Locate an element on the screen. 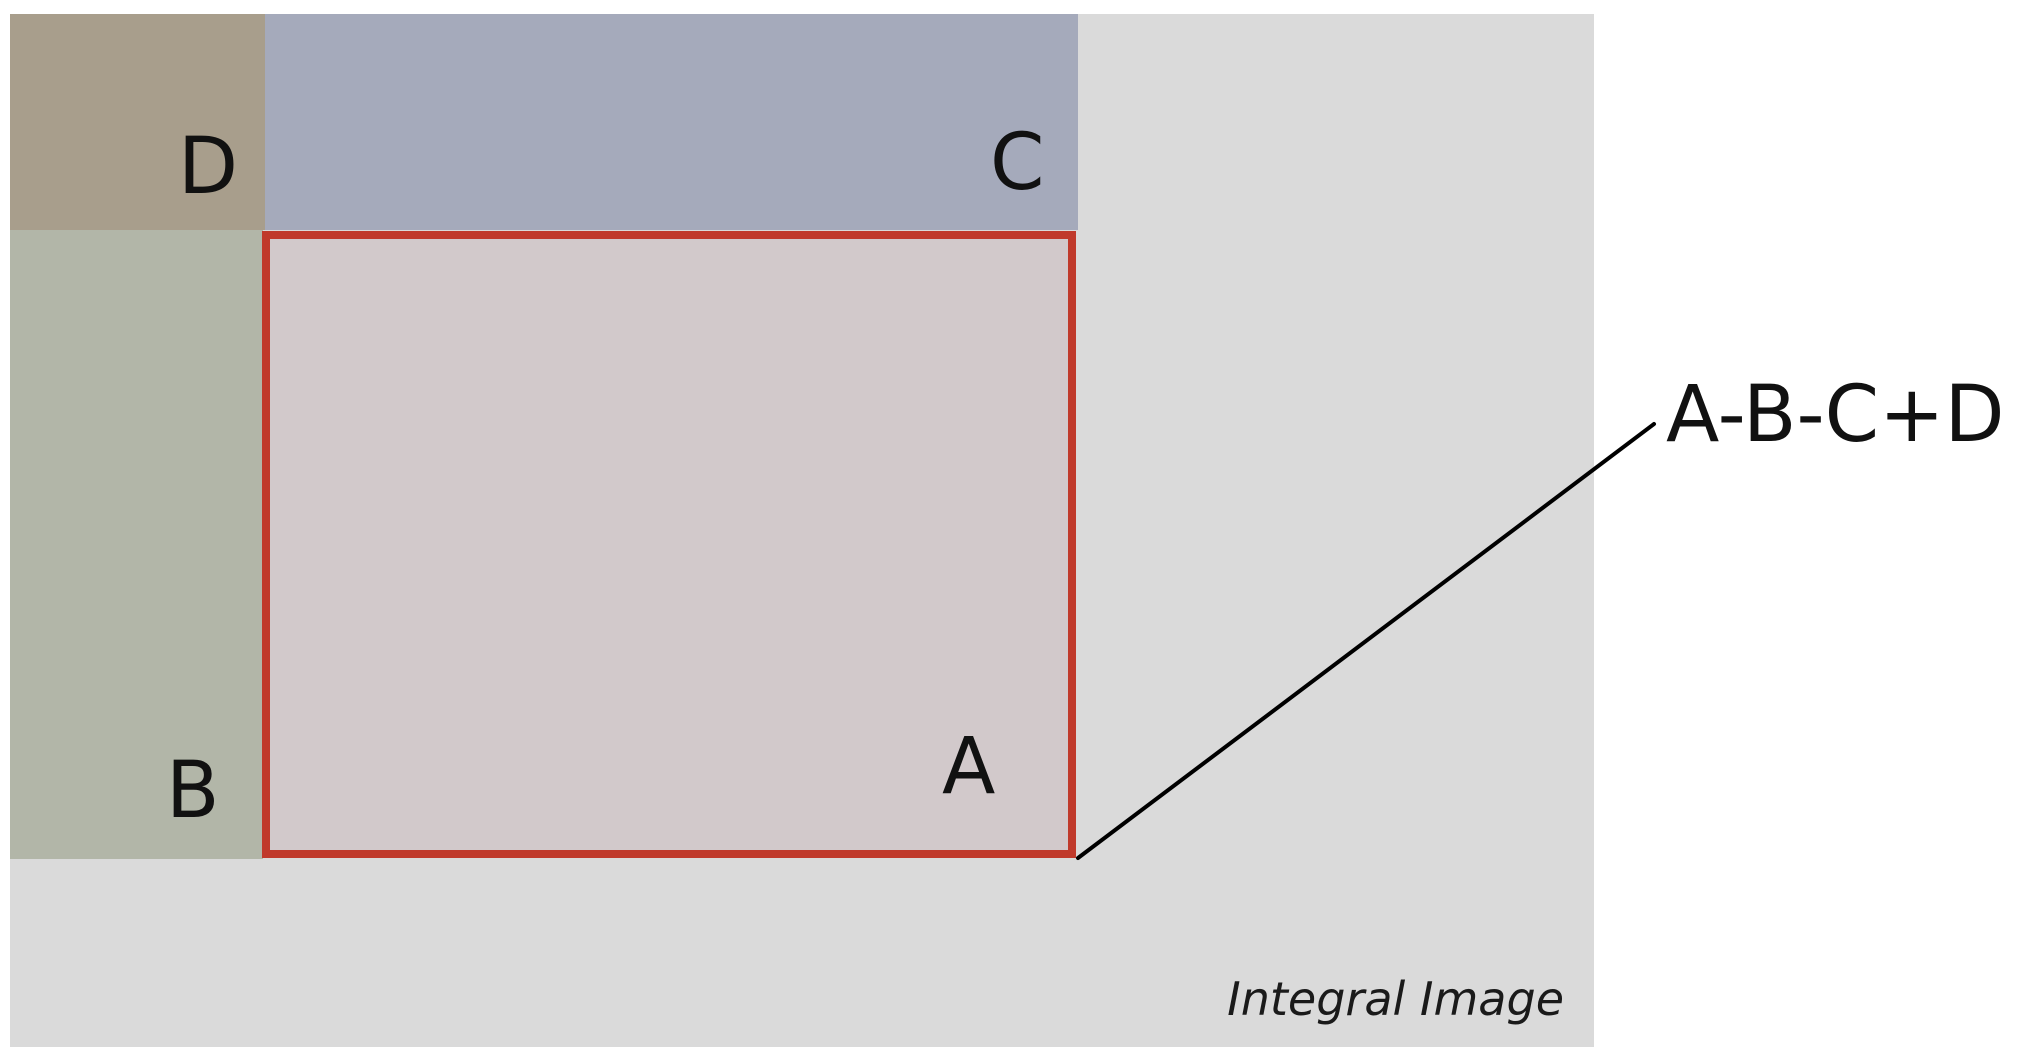  label-c: C is located at coordinates (1017, 163).